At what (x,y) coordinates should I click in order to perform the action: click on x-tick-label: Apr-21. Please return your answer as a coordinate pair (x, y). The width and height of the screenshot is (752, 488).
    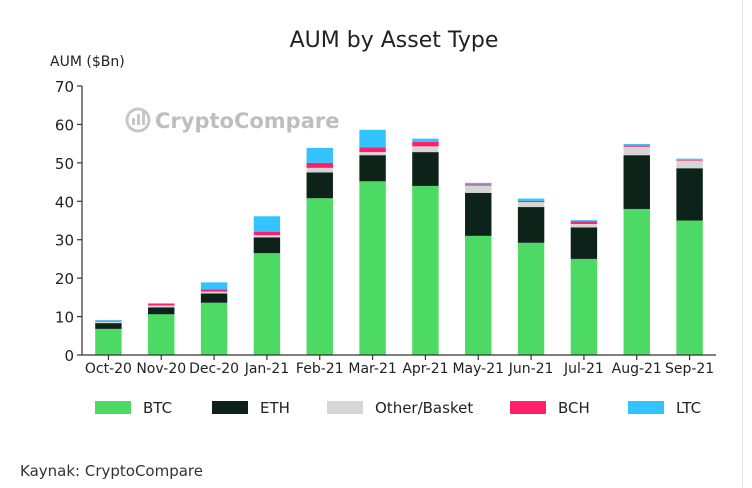
    Looking at the image, I should click on (425, 369).